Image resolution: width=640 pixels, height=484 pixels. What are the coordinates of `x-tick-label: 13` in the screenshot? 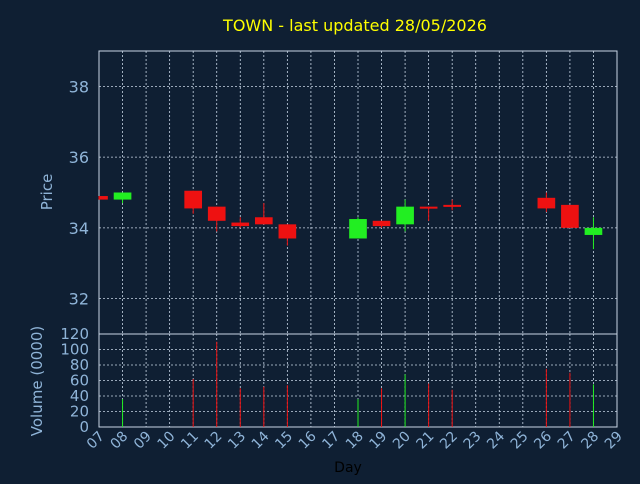 It's located at (237, 441).